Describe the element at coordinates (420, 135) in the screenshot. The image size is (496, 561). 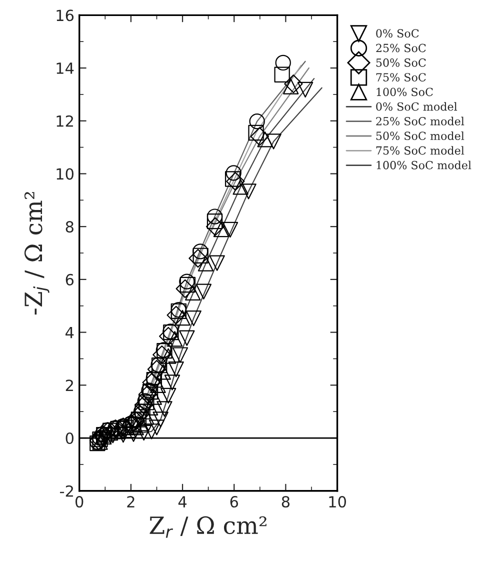
I see `legend-label: 50% SoC model` at that location.